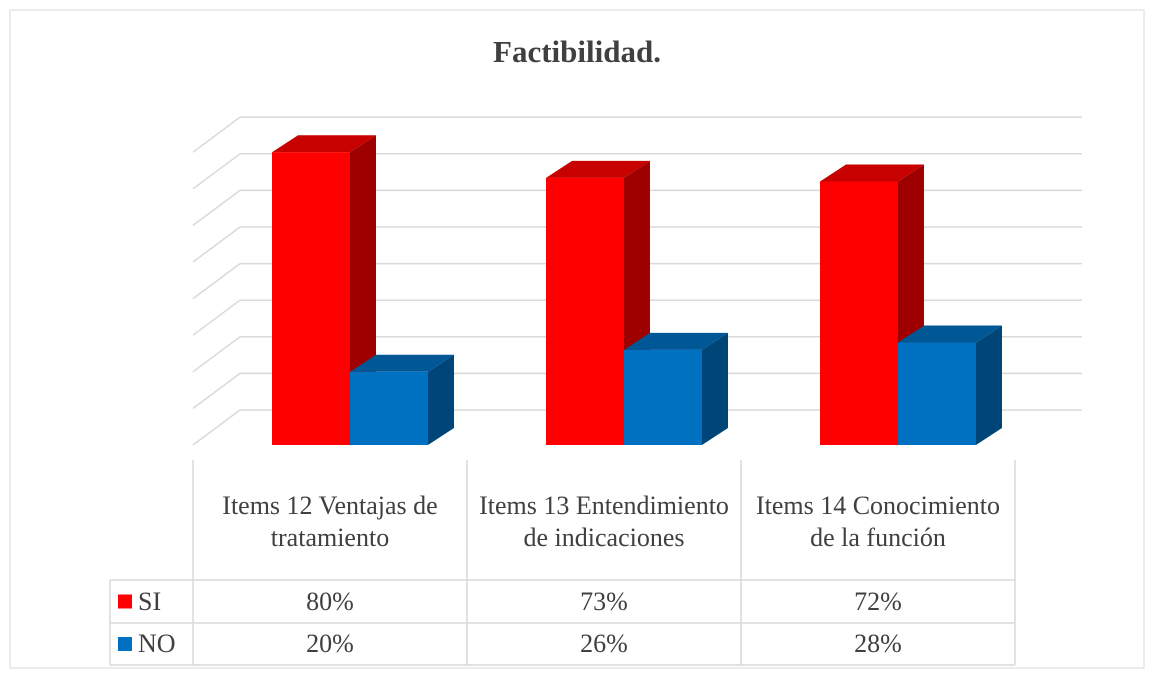 The height and width of the screenshot is (681, 1154). What do you see at coordinates (878, 601) in the screenshot?
I see `value-label: 72%` at bounding box center [878, 601].